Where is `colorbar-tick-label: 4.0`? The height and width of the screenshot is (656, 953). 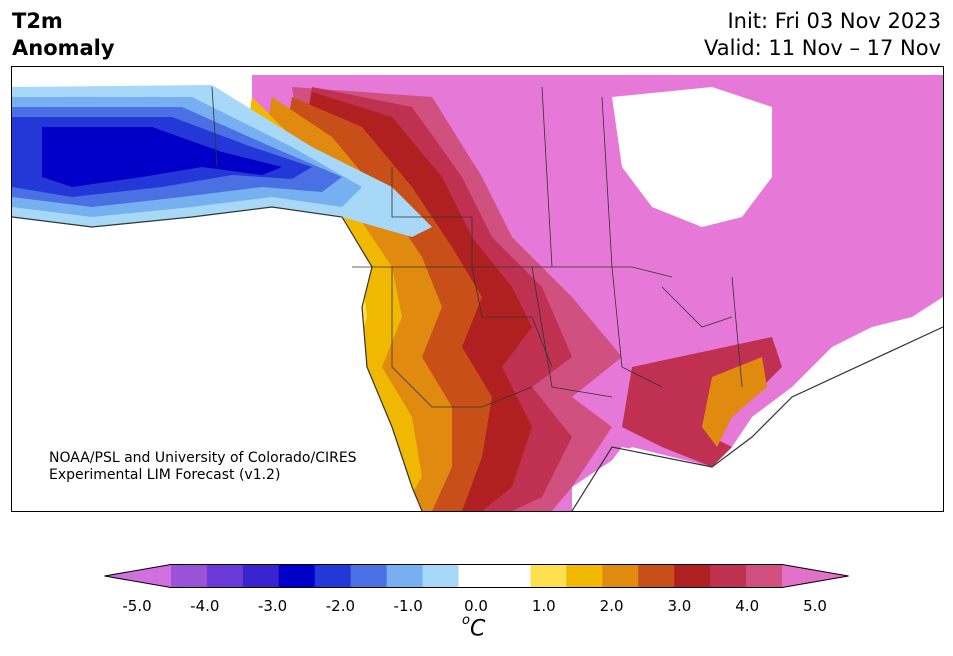 colorbar-tick-label: 4.0 is located at coordinates (747, 606).